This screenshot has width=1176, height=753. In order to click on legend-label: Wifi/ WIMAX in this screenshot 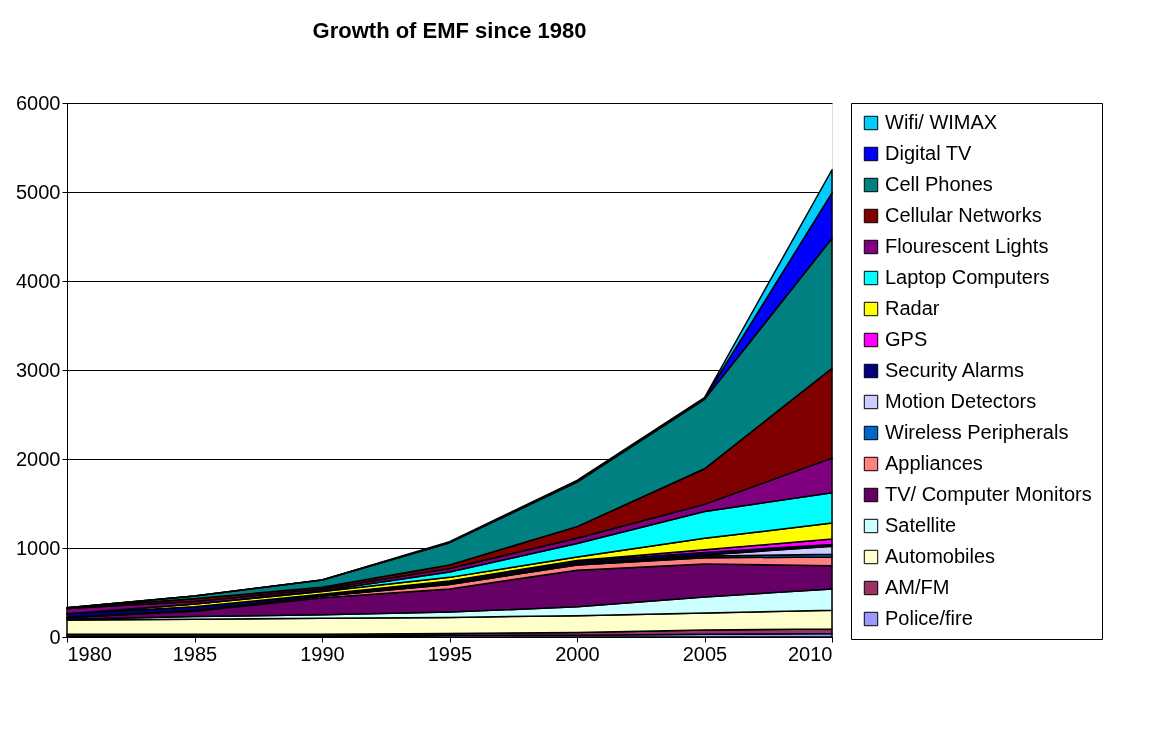, I will do `click(941, 122)`.